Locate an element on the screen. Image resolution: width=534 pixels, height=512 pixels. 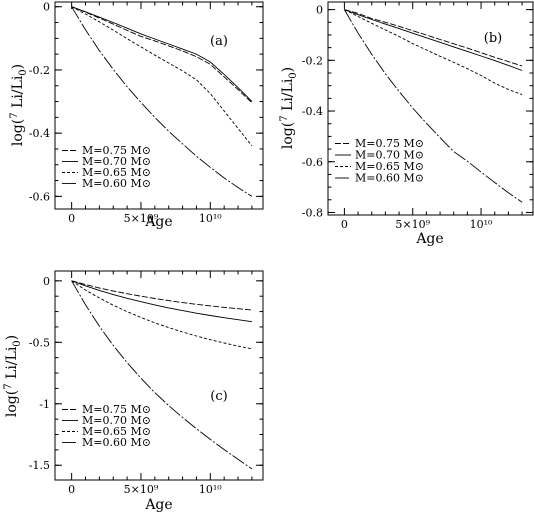
panel-label: (c) is located at coordinates (218, 396).